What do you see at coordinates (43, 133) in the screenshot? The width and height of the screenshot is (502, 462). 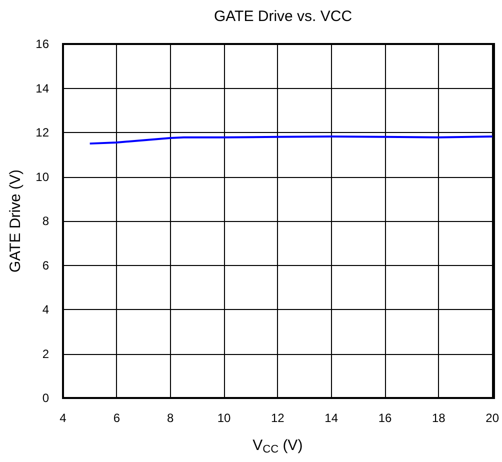 I see `y-tick-label: 12` at bounding box center [43, 133].